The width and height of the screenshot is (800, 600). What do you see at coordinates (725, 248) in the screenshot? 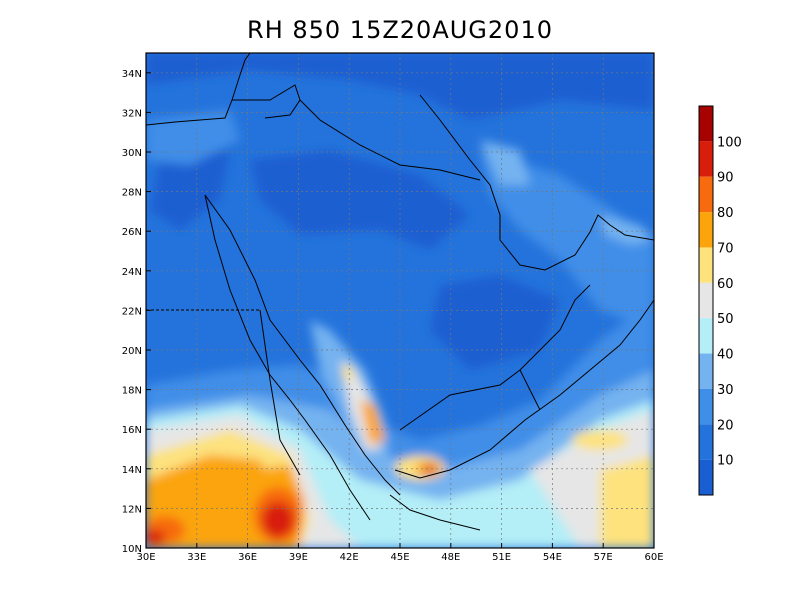
I see `colorbar-label: 70` at bounding box center [725, 248].